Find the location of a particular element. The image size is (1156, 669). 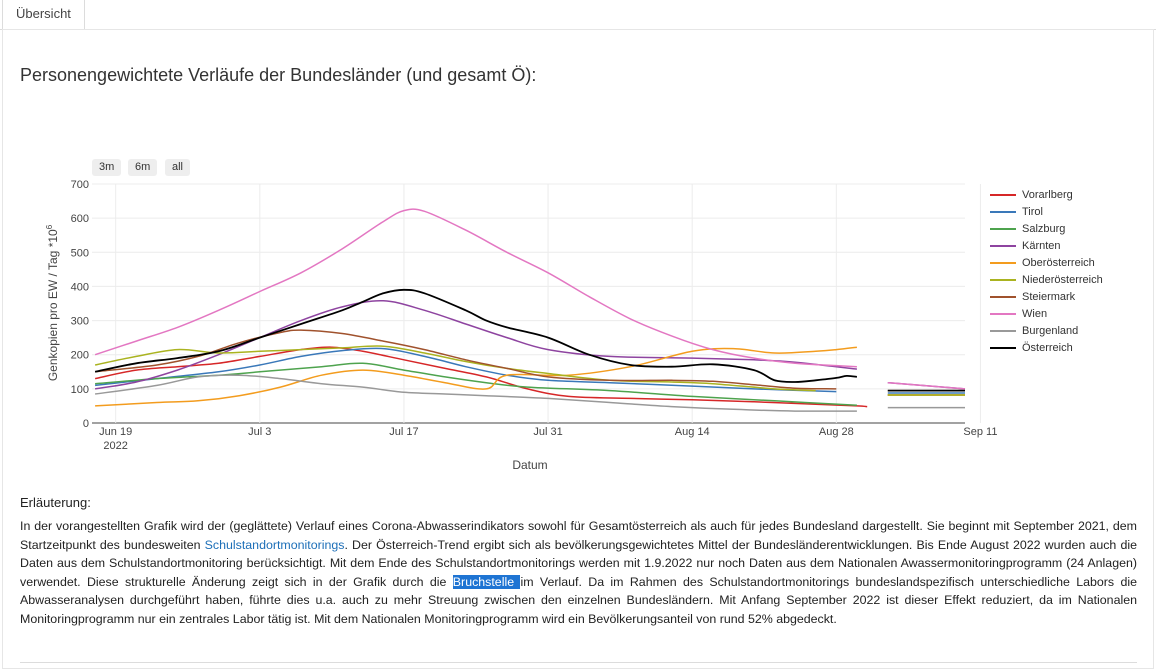

range-button-6m: 6m is located at coordinates (143, 167).